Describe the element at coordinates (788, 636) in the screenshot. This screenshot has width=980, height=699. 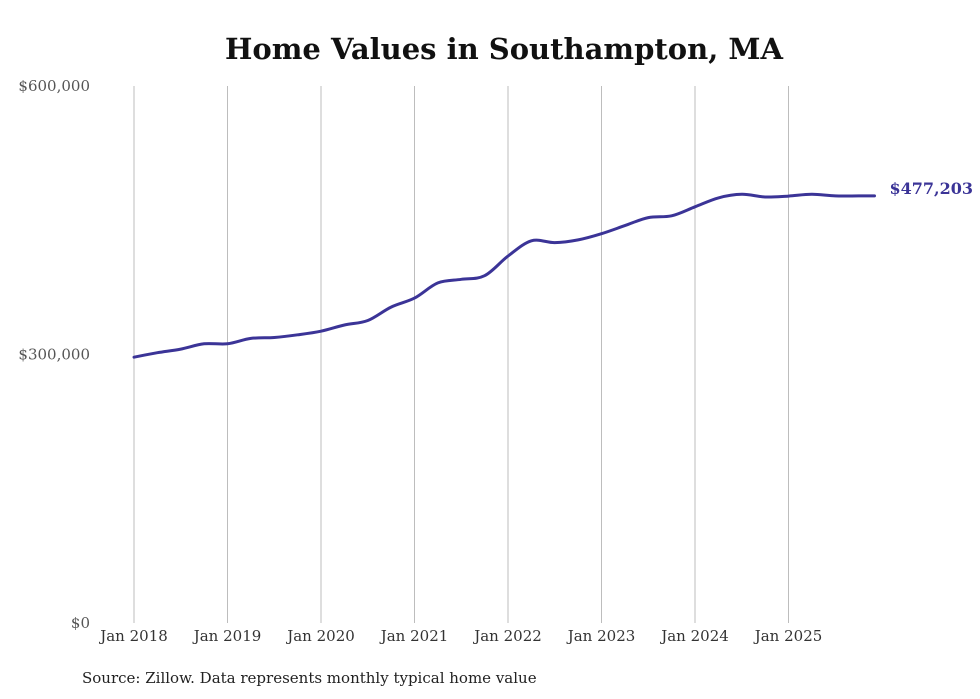
I see `x-tick-label: Jan 2025` at that location.